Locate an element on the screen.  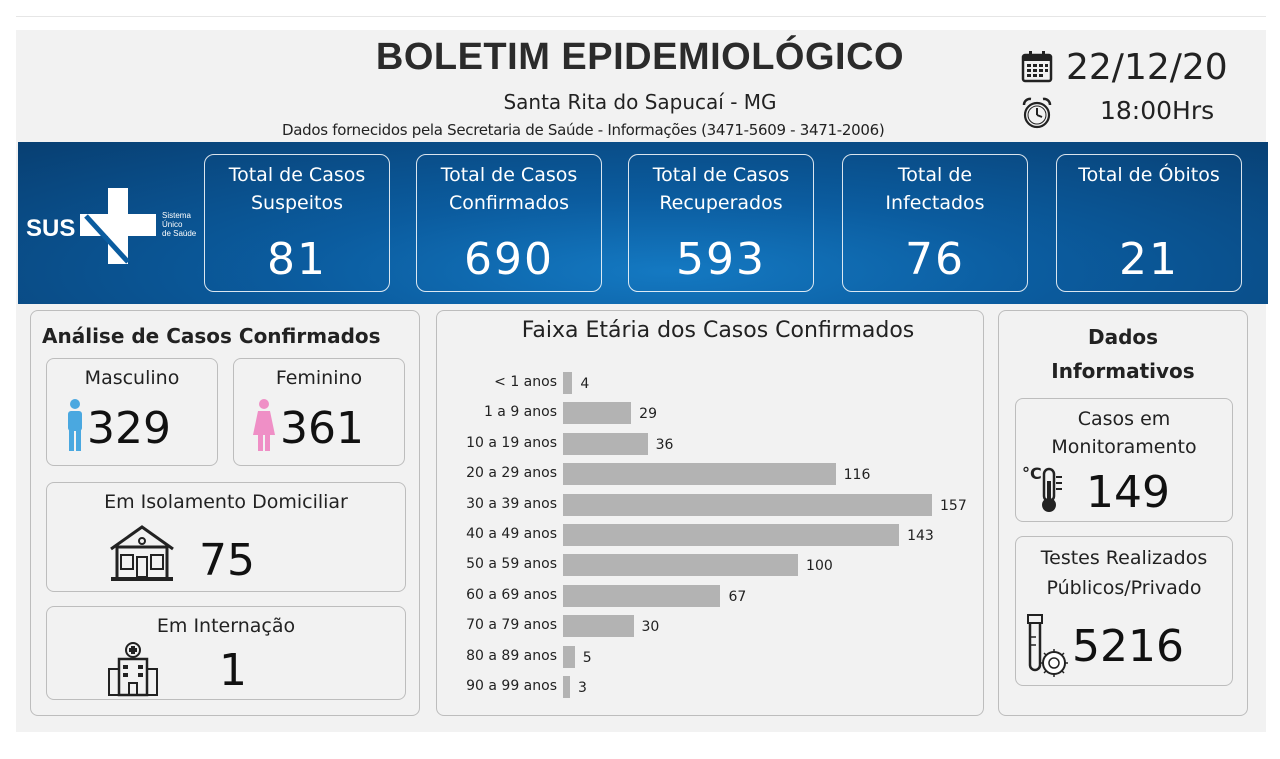
stat-infected: Total de Infectados 76 is located at coordinates (935, 223).